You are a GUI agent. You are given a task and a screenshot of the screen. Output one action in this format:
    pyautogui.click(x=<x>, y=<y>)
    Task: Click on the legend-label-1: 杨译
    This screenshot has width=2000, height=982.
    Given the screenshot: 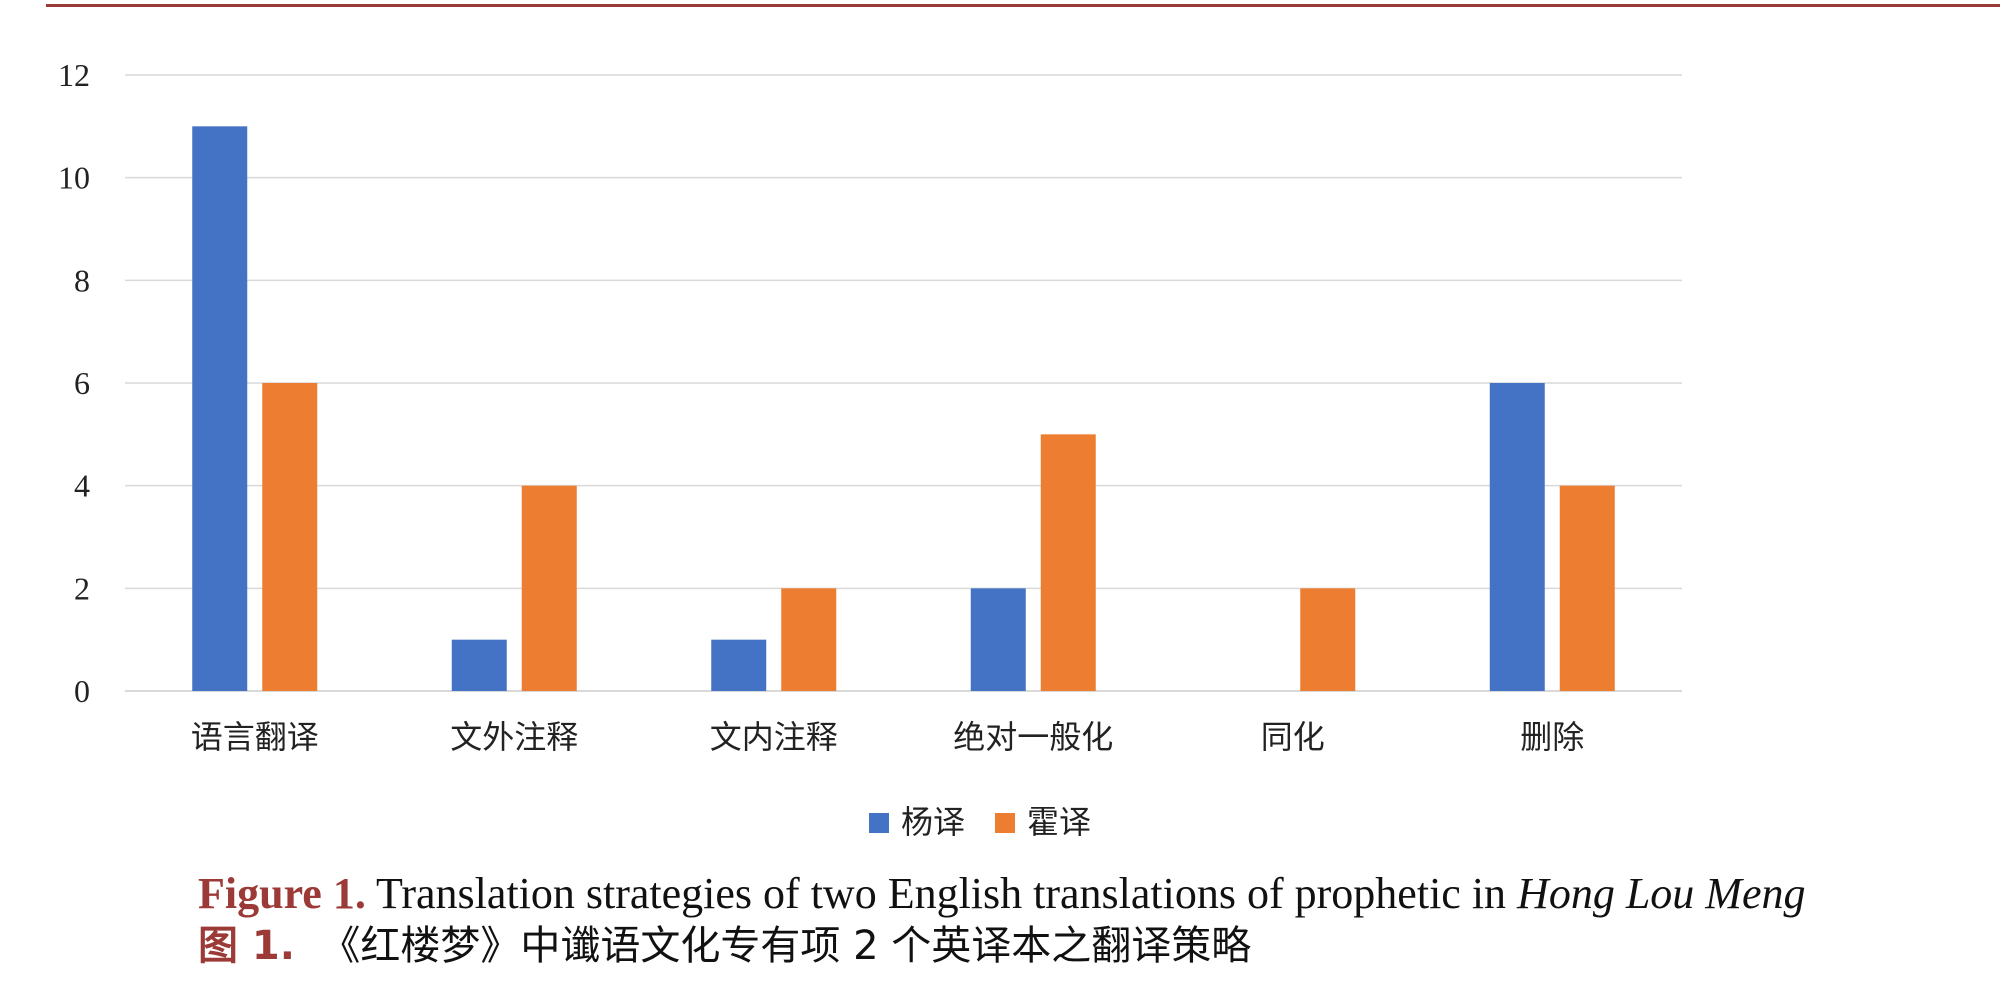 What is the action you would take?
    pyautogui.click(x=933, y=822)
    